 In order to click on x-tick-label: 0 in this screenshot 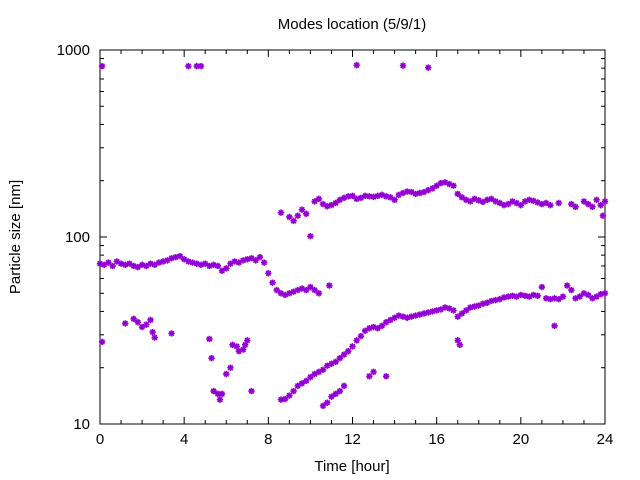, I will do `click(100, 439)`.